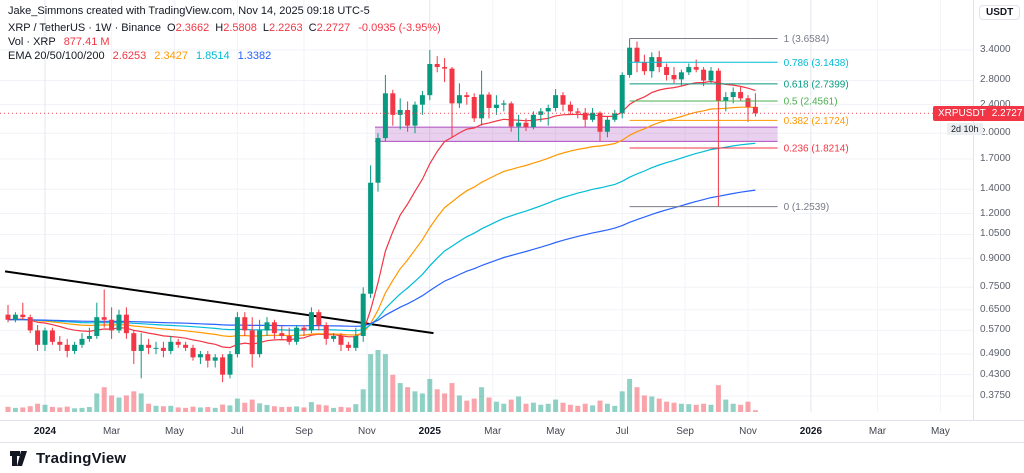 This screenshot has height=473, width=1024. Describe the element at coordinates (995, 234) in the screenshot. I see `price-axis-label: 1.0500` at that location.